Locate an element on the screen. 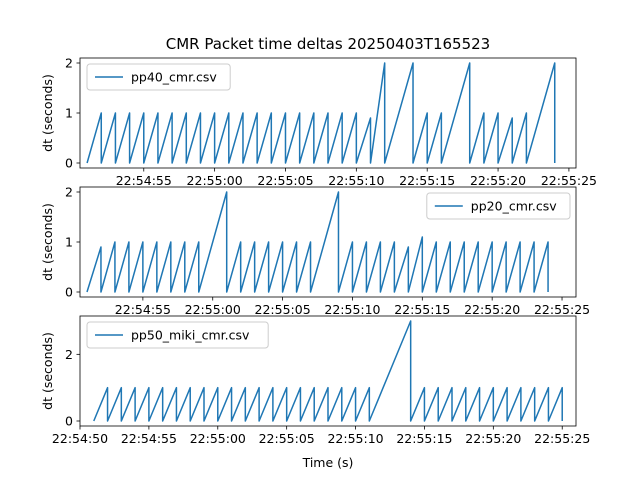 Image resolution: width=640 pixels, height=480 pixels. legend-label: pp40_cmr.csv is located at coordinates (174, 77).